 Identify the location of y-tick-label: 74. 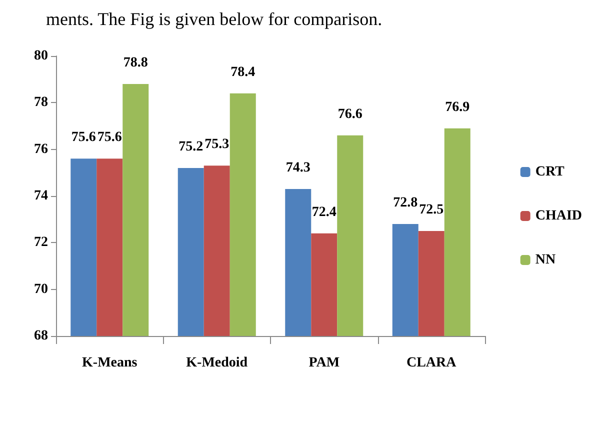
(41, 196).